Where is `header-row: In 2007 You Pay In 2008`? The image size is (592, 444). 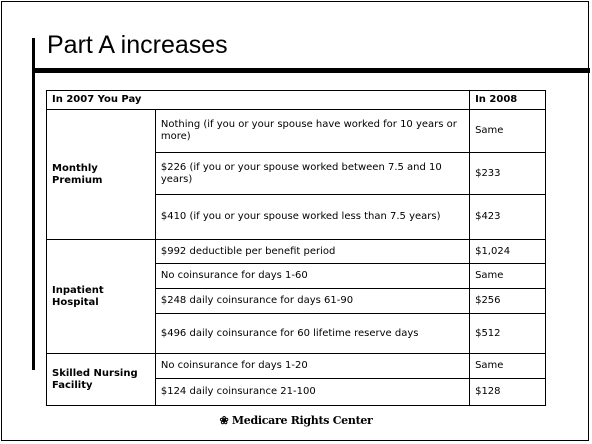
header-row: In 2007 You Pay In 2008 is located at coordinates (295, 100).